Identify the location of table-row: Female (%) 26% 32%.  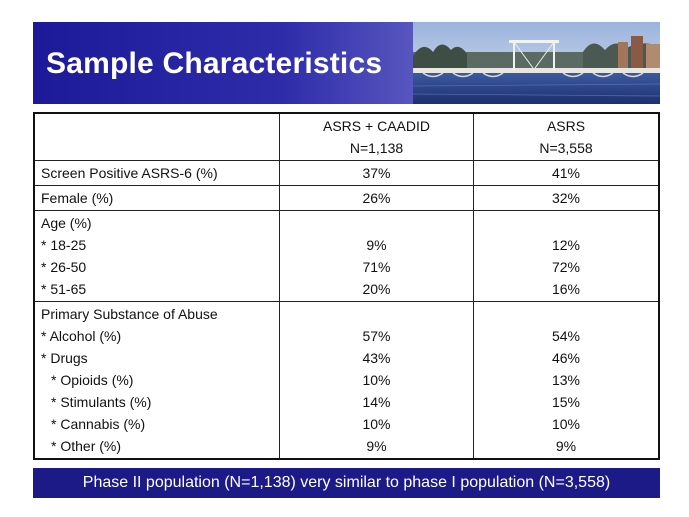
(346, 198).